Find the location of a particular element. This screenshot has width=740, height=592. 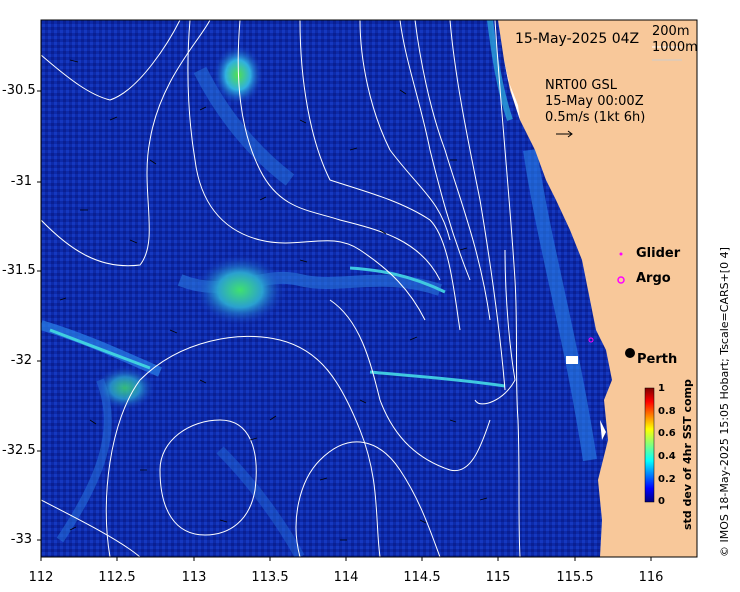

y-tick-label: -30.5 is located at coordinates (19, 90).